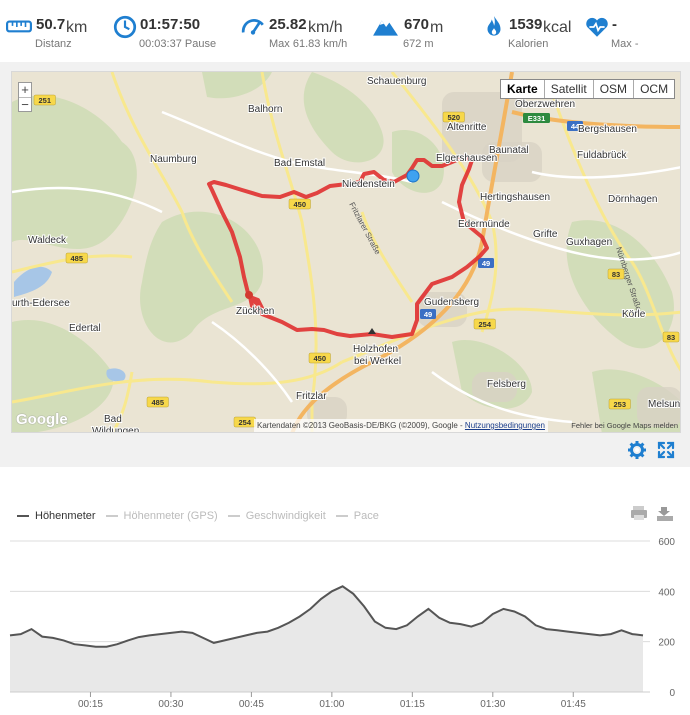 The width and height of the screenshot is (690, 715). Describe the element at coordinates (326, 616) in the screenshot. I see `elevation-series-line` at that location.